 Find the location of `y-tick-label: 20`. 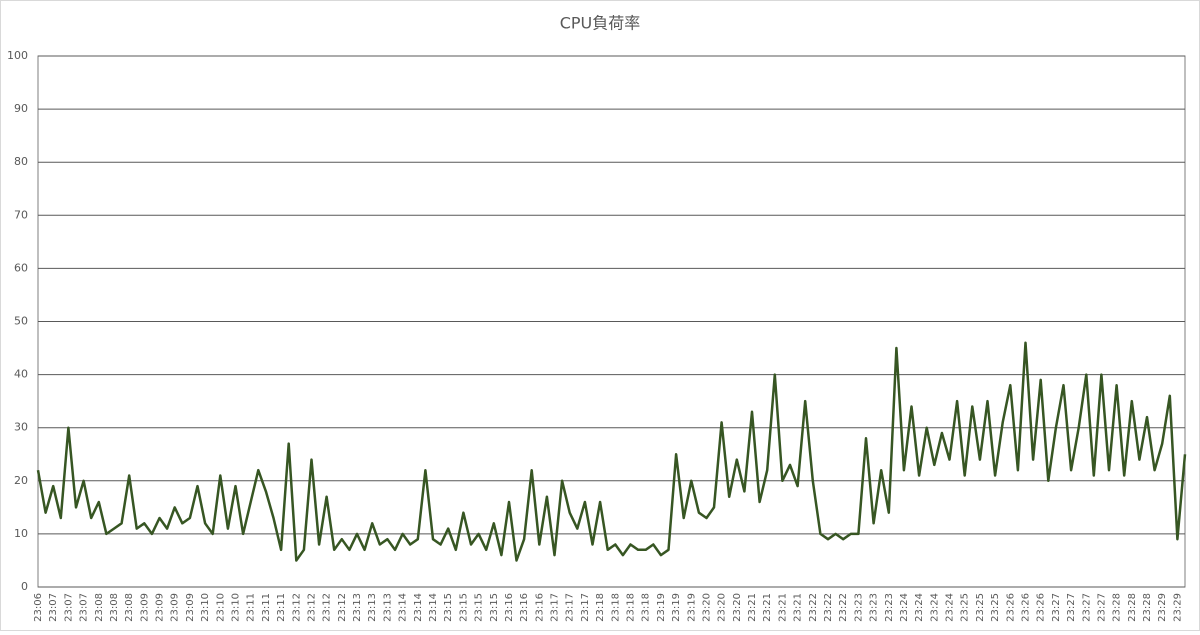

y-tick-label: 20 is located at coordinates (21, 480).